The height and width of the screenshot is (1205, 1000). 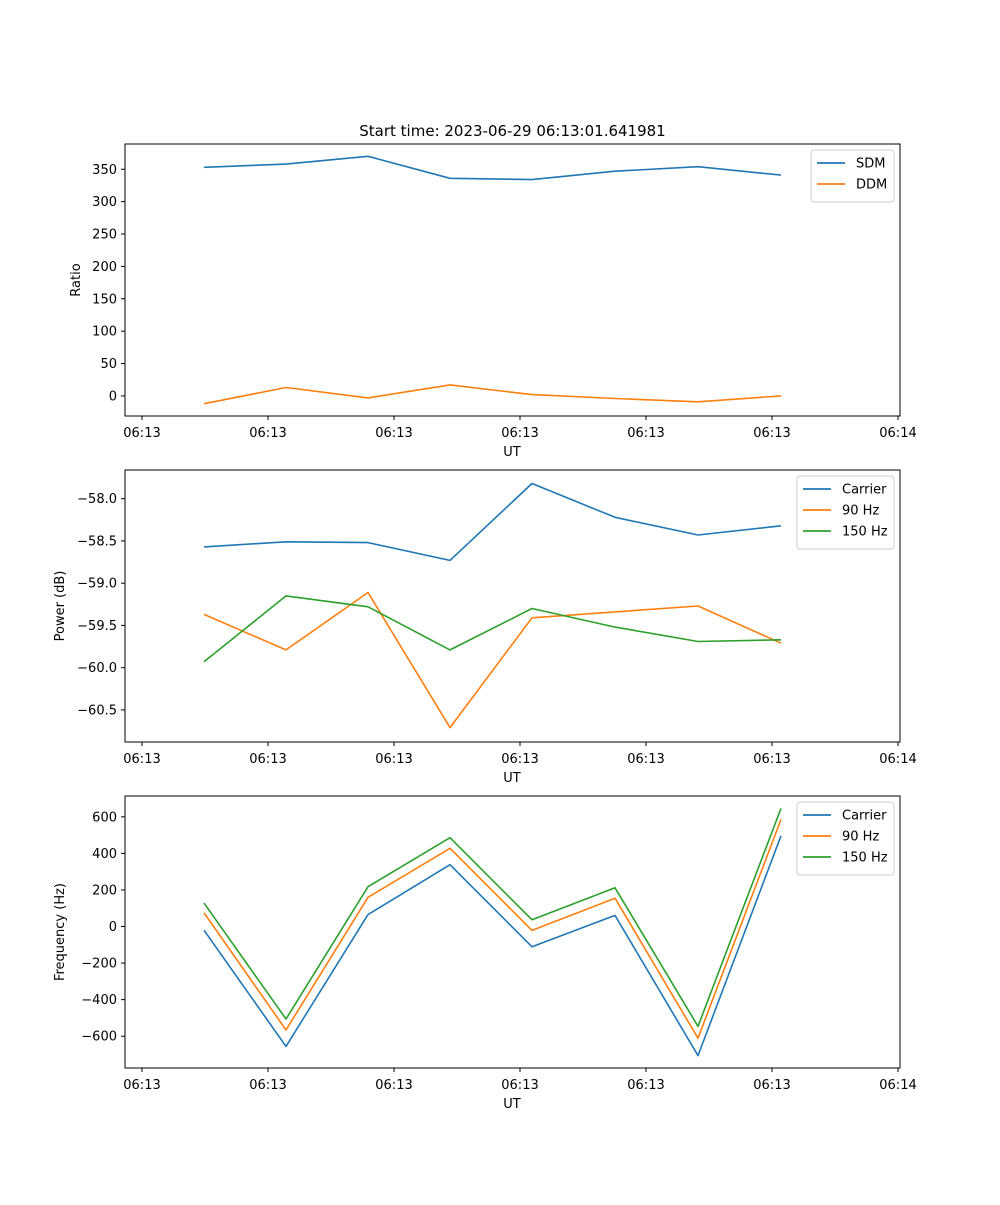 What do you see at coordinates (492, 394) in the screenshot?
I see `series-line-ddm` at bounding box center [492, 394].